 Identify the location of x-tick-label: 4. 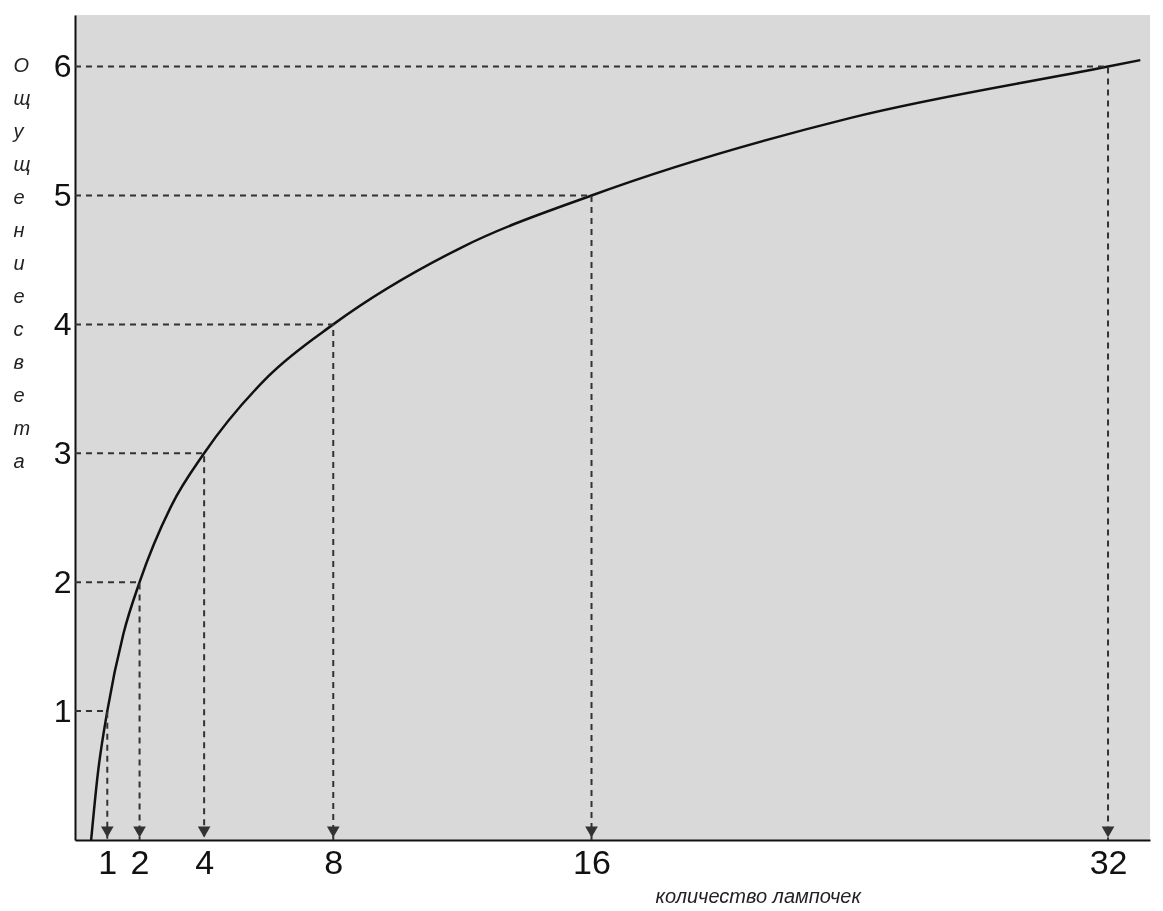
(205, 861).